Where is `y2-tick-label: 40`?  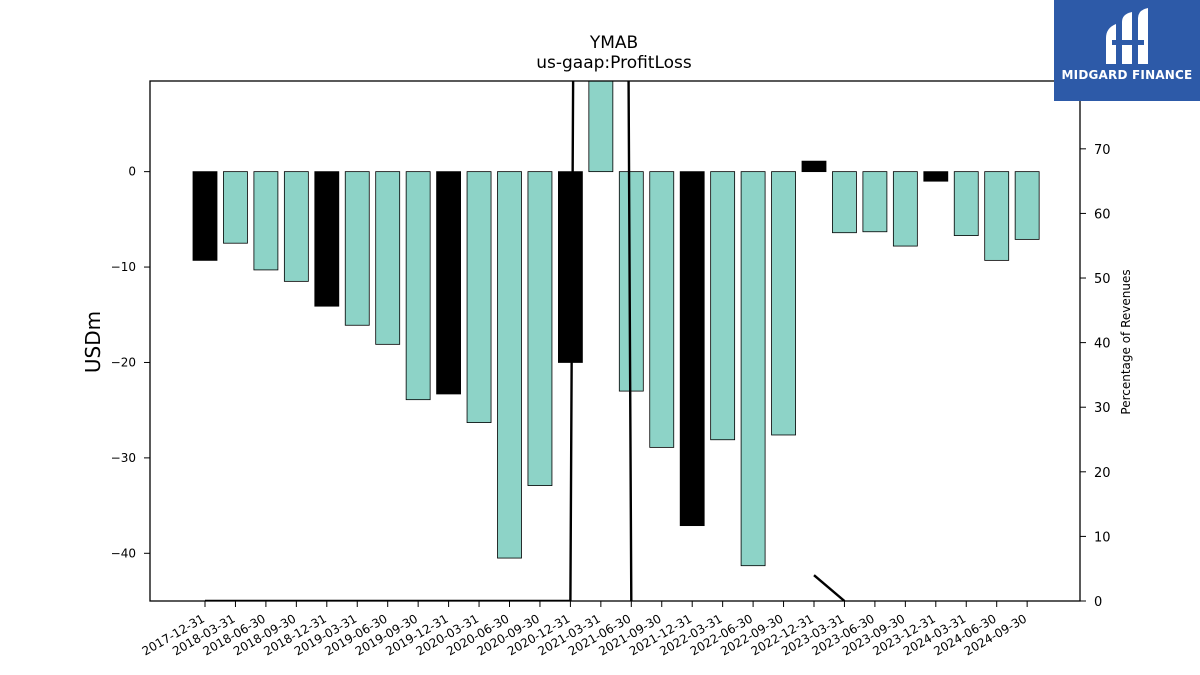 y2-tick-label: 40 is located at coordinates (1102, 344).